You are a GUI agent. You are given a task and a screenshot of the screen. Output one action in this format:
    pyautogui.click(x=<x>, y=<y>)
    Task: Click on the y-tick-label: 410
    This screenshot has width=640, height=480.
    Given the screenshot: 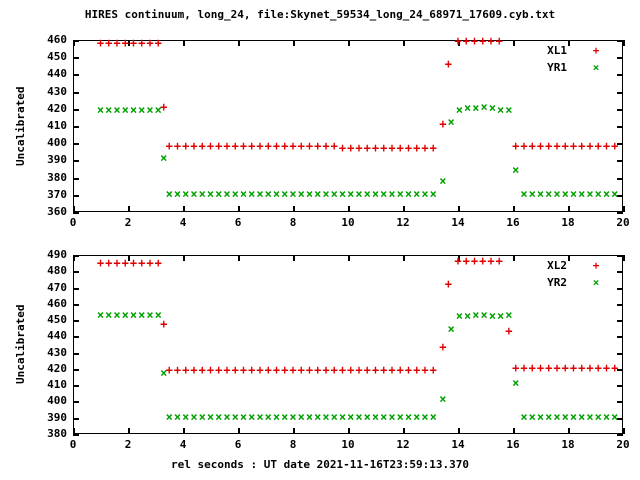 What is the action you would take?
    pyautogui.click(x=57, y=125)
    